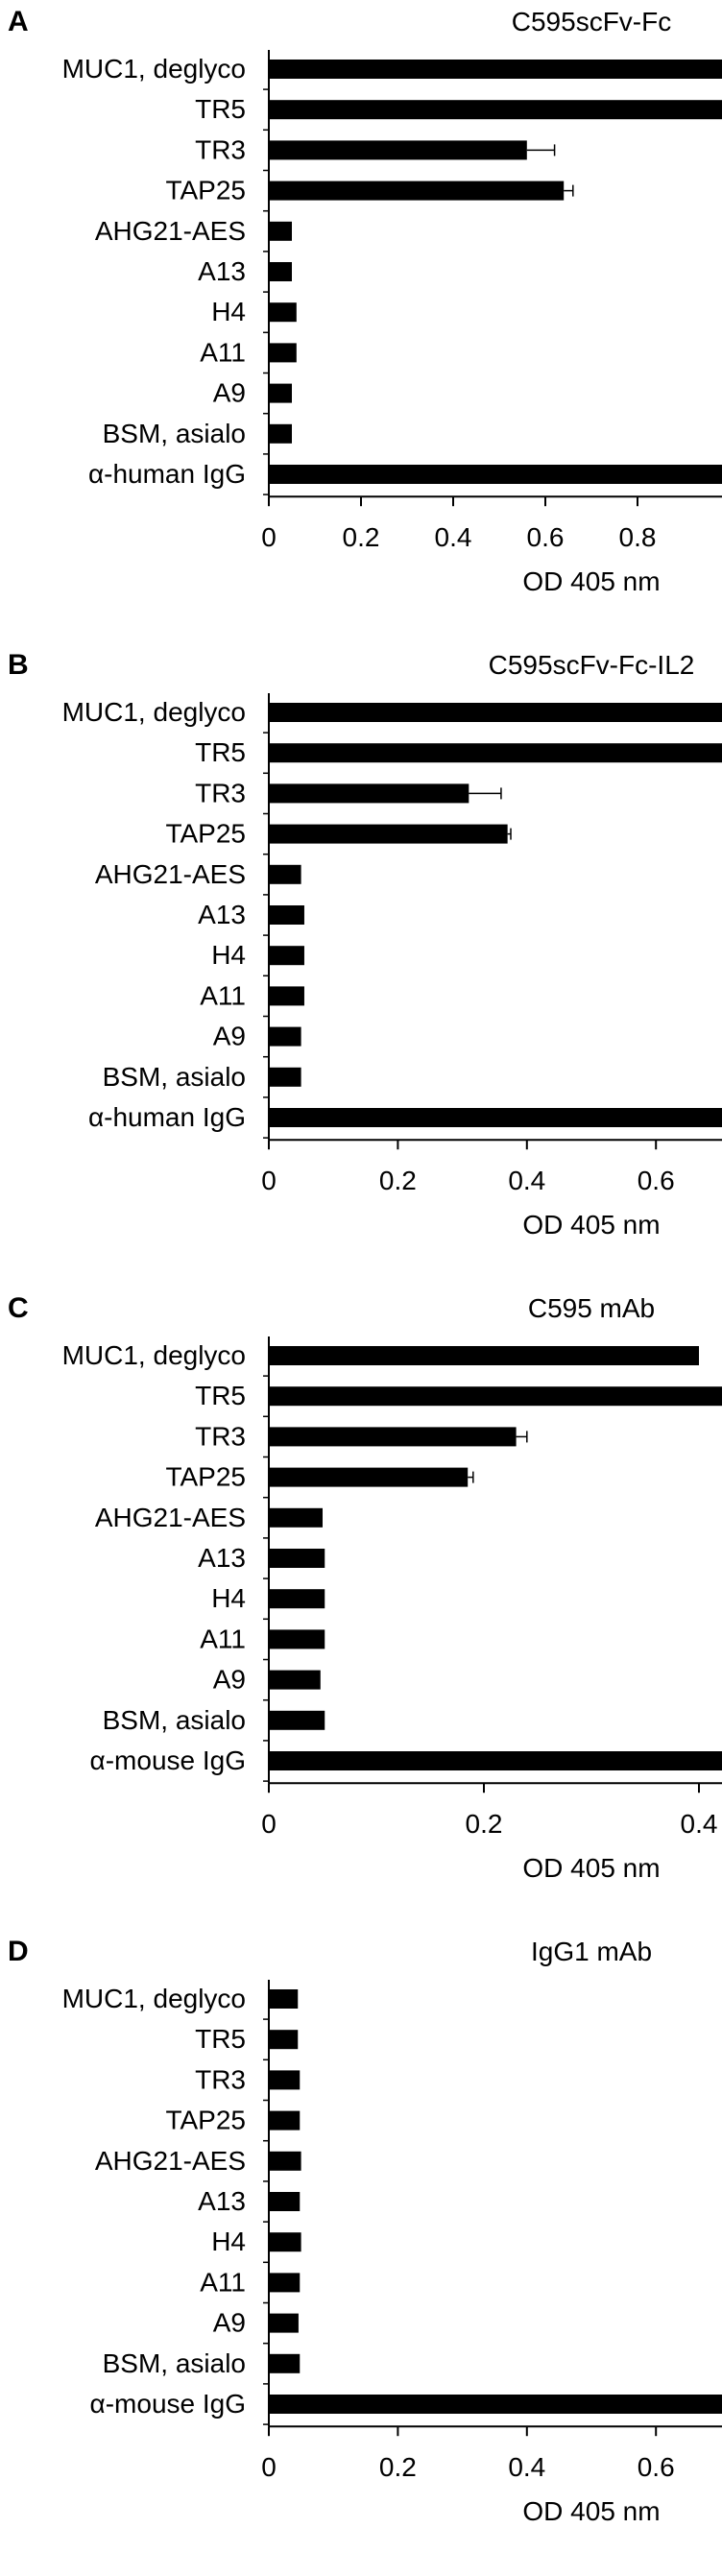  Describe the element at coordinates (19, 1308) in the screenshot. I see `panel-label-c: C` at that location.